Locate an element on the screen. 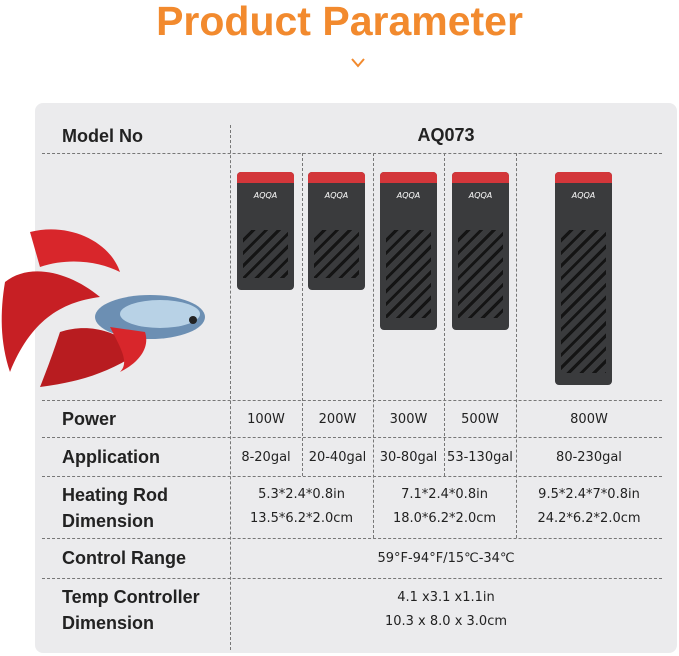  application-cell: 80-230gal is located at coordinates (589, 457).